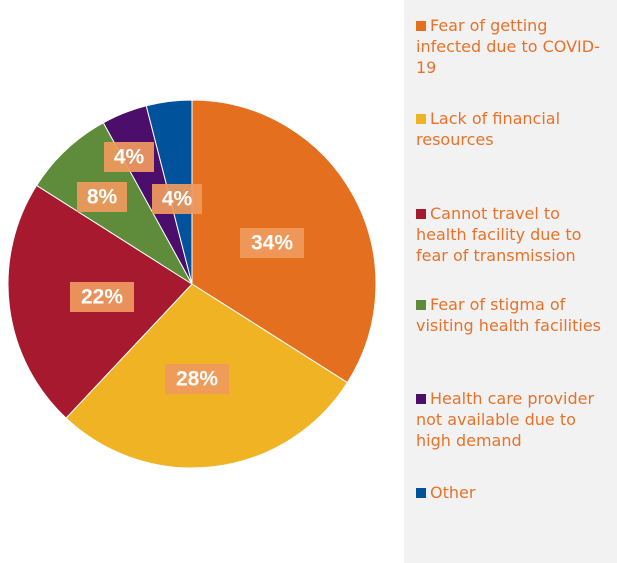 Image resolution: width=617 pixels, height=563 pixels. I want to click on legend-item: Other, so click(515, 492).